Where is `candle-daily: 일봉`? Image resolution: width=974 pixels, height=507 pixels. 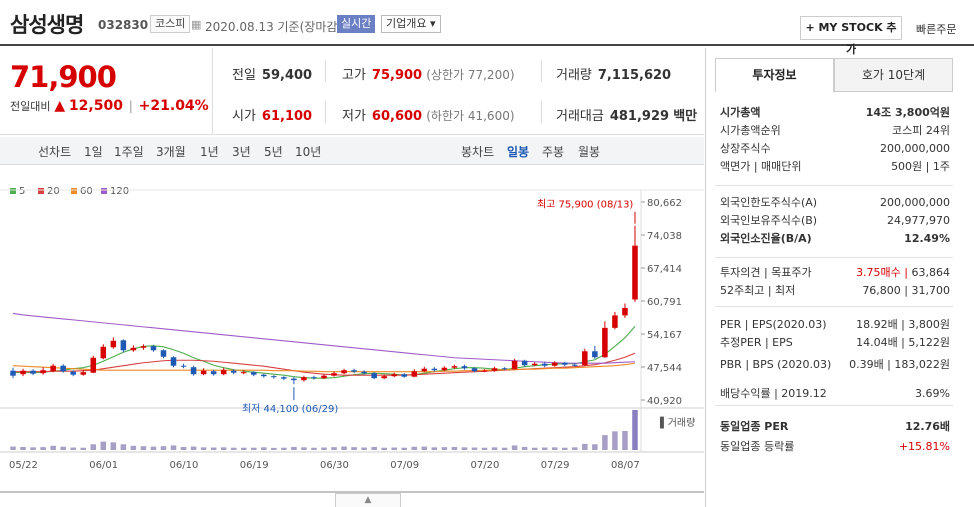
candle-daily: 일봉 is located at coordinates (518, 152).